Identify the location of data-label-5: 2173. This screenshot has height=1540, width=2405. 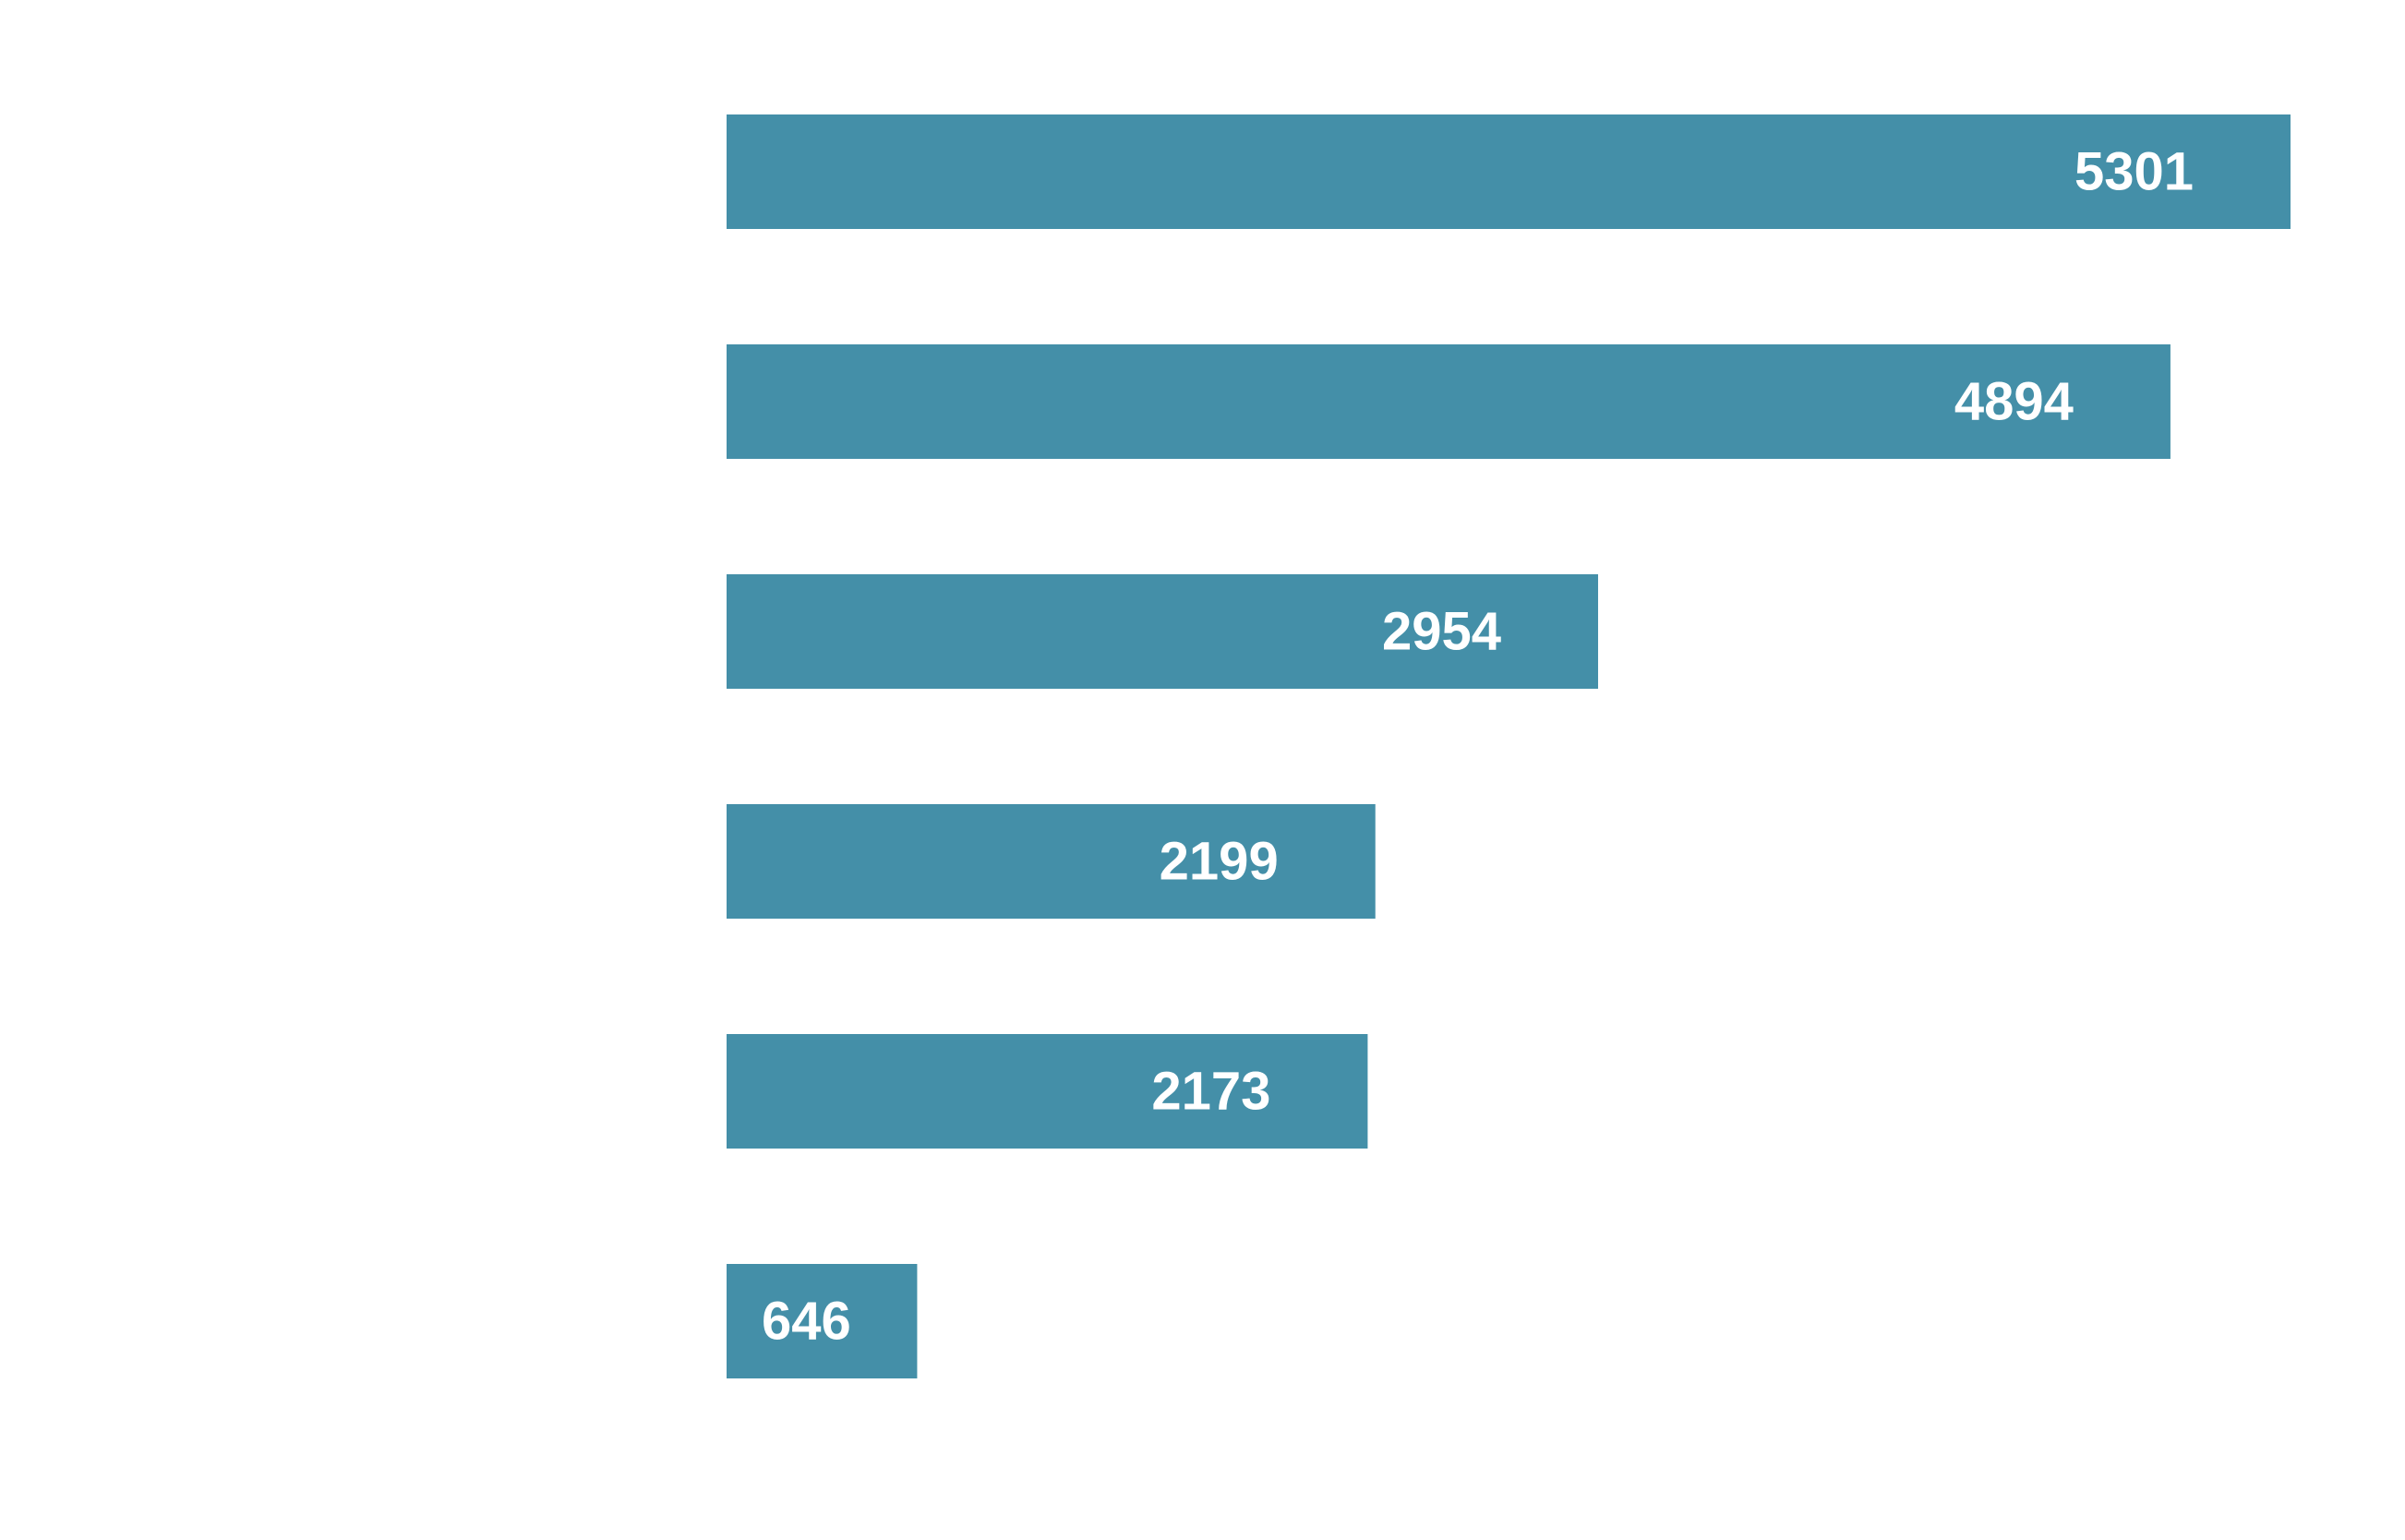
(1210, 1092).